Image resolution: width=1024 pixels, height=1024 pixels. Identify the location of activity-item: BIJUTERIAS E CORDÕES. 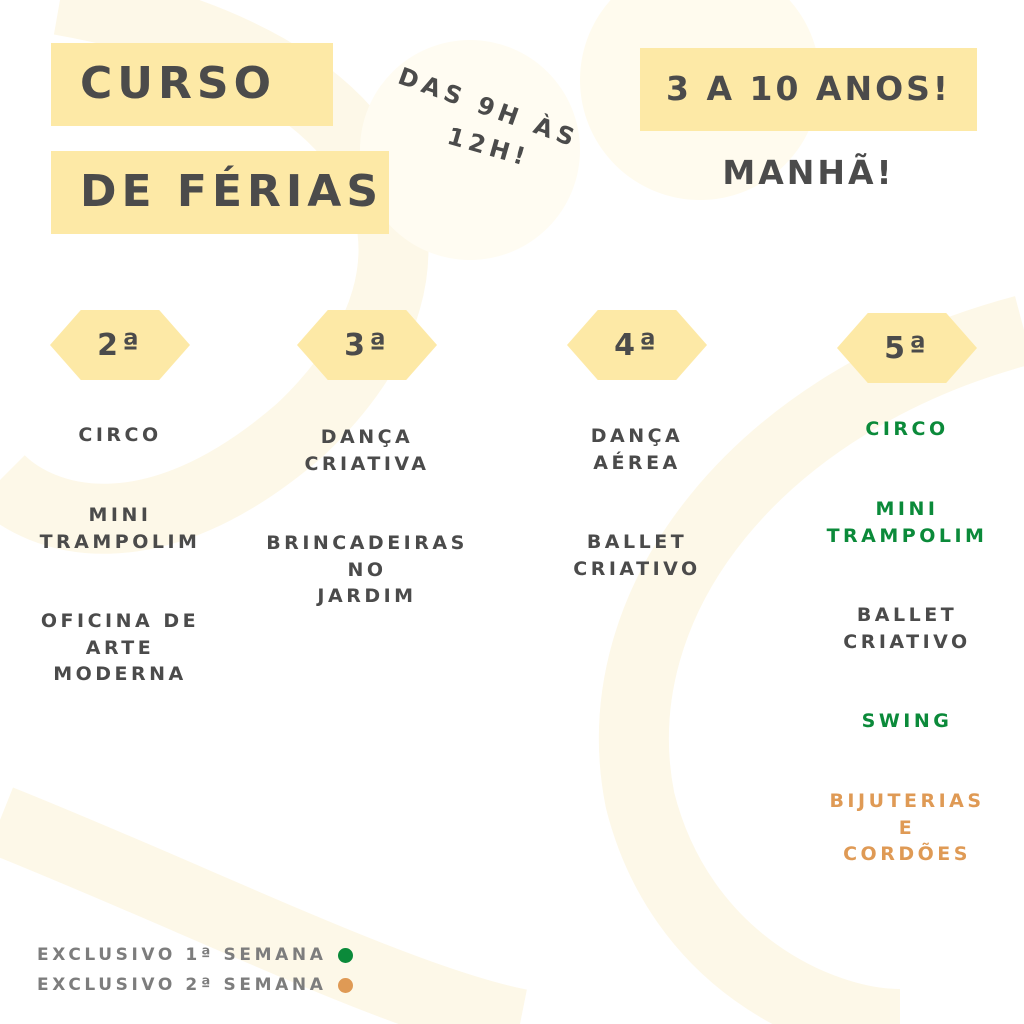
(907, 827).